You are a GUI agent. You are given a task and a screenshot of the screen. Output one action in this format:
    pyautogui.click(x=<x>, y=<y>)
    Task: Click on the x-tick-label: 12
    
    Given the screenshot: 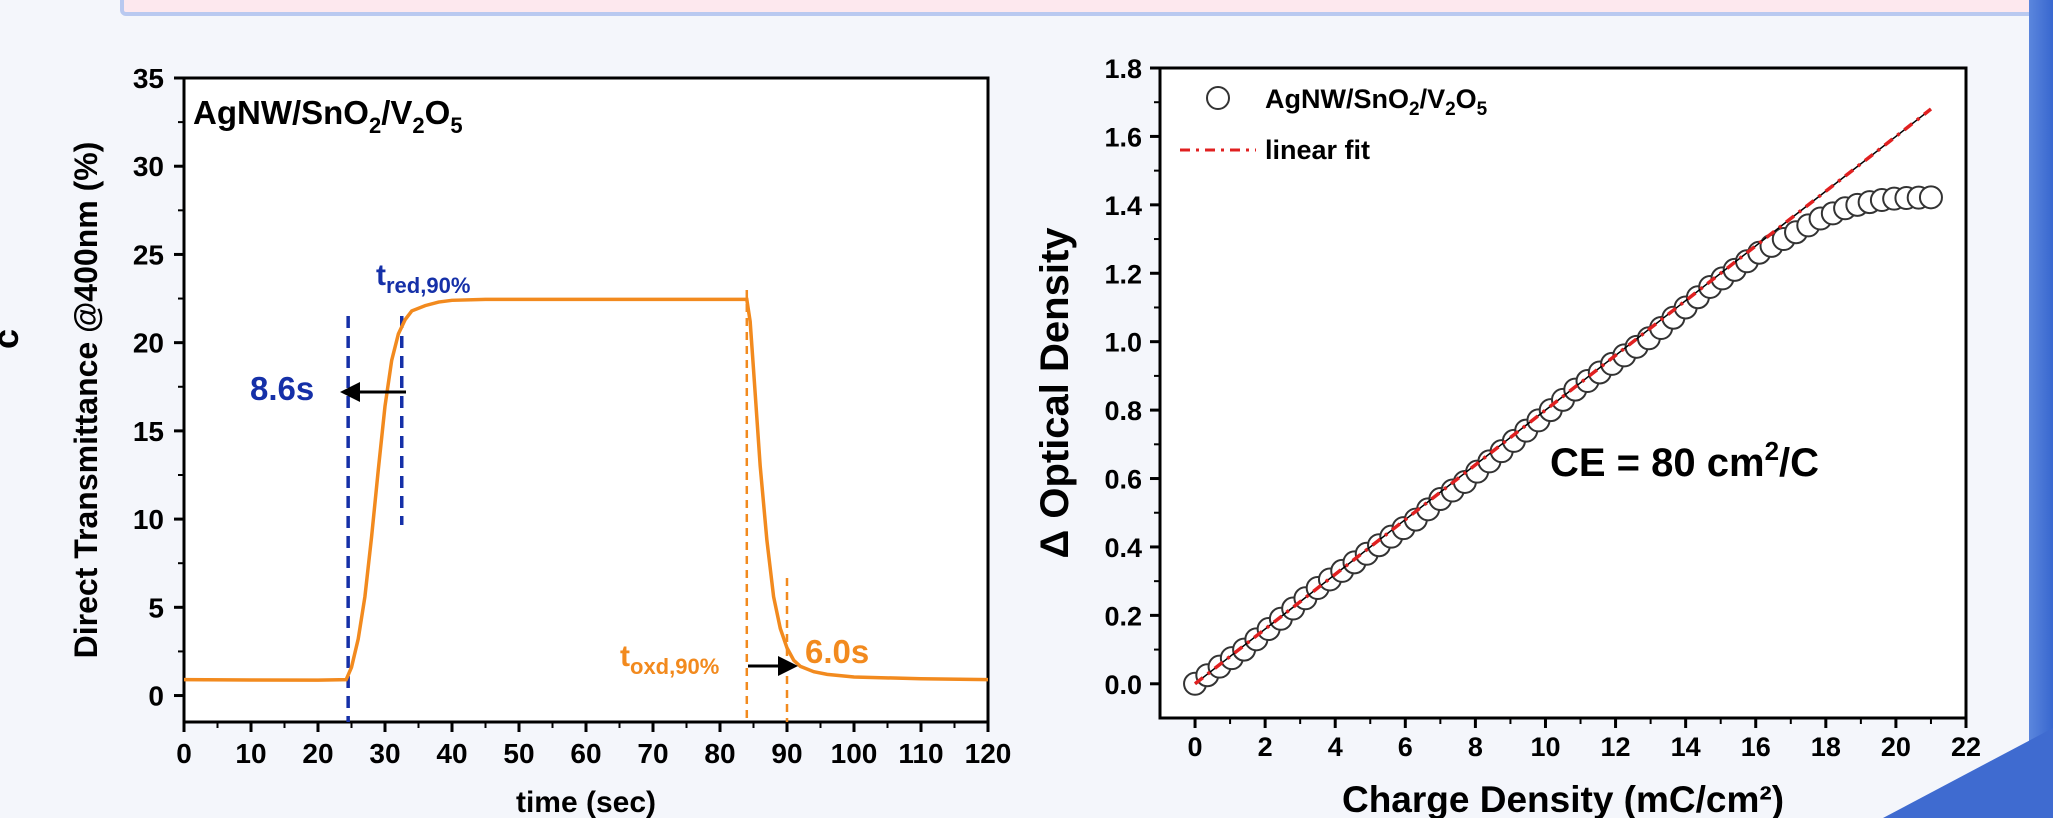 What is the action you would take?
    pyautogui.click(x=1616, y=747)
    